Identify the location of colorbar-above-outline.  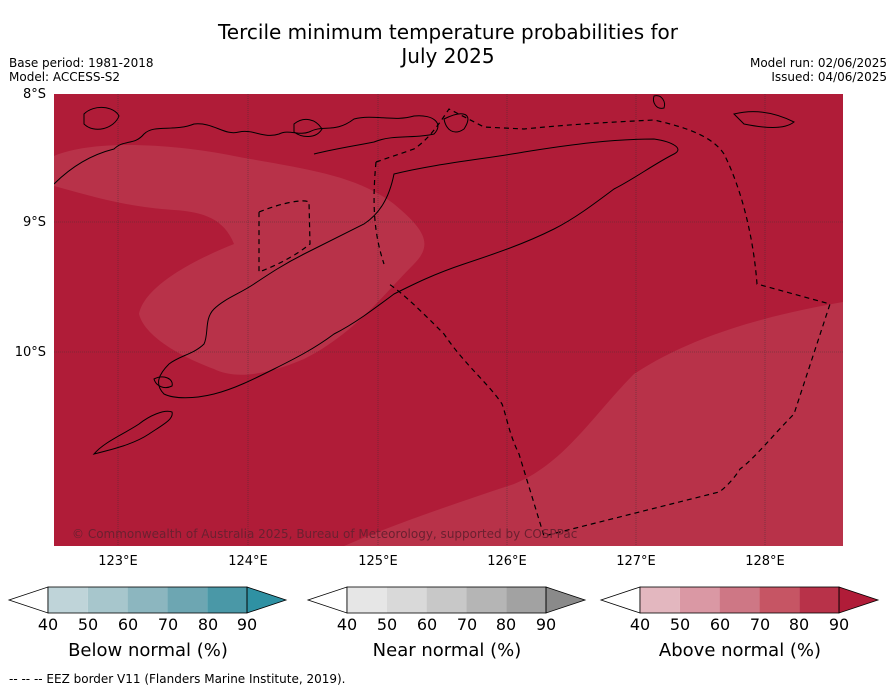
(739, 600).